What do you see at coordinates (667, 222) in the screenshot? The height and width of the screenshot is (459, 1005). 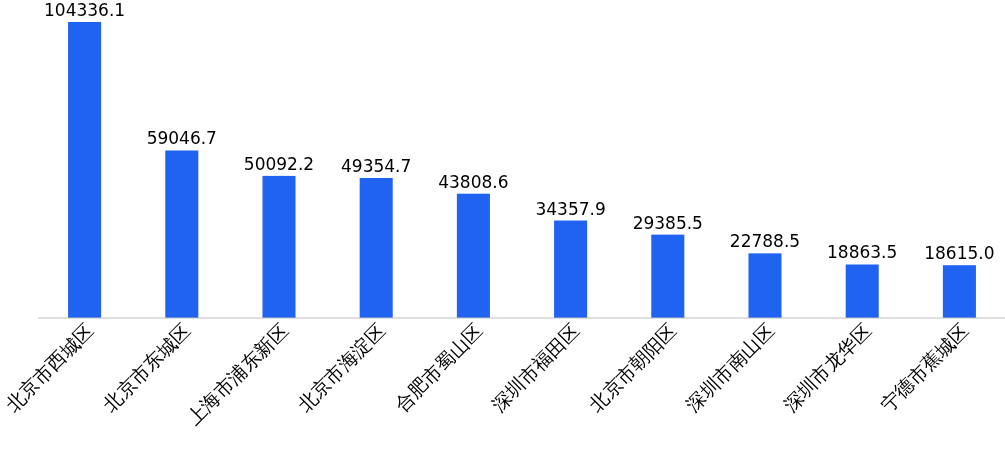 I see `data-label: 29385.5` at bounding box center [667, 222].